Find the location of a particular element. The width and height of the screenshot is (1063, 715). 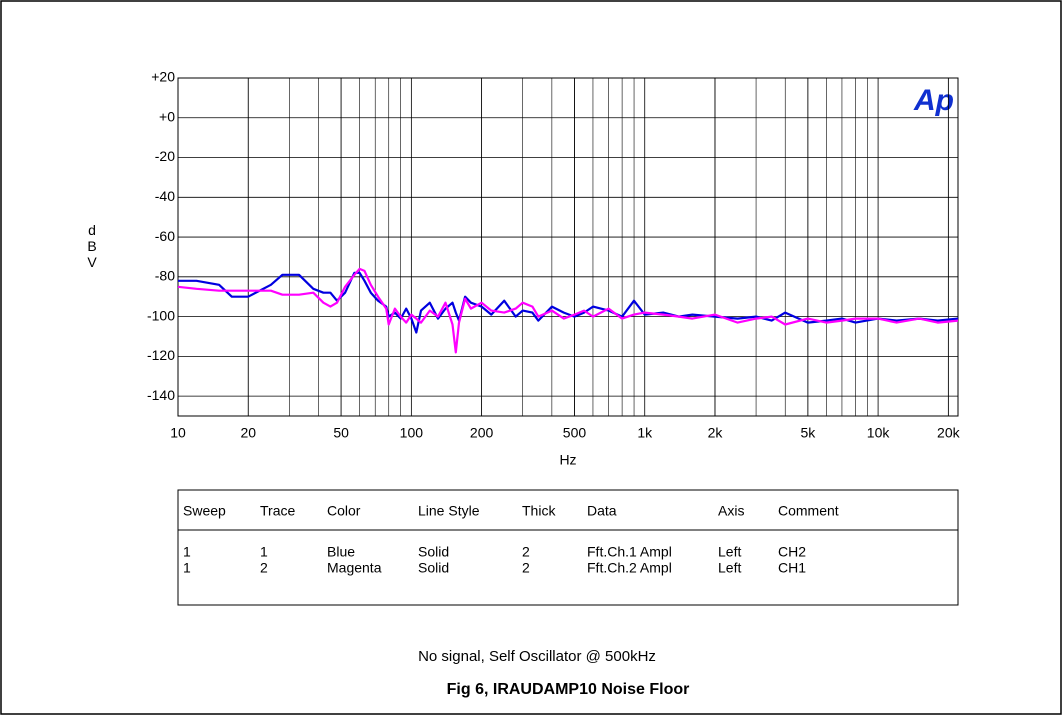

table-cell: Magenta is located at coordinates (354, 568).